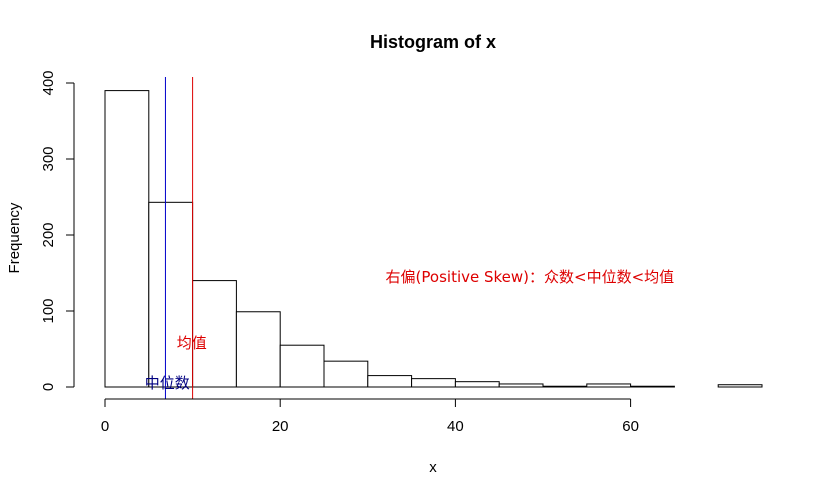 Image resolution: width=828 pixels, height=497 pixels. What do you see at coordinates (48, 82) in the screenshot?
I see `y-tick-label: 400` at bounding box center [48, 82].